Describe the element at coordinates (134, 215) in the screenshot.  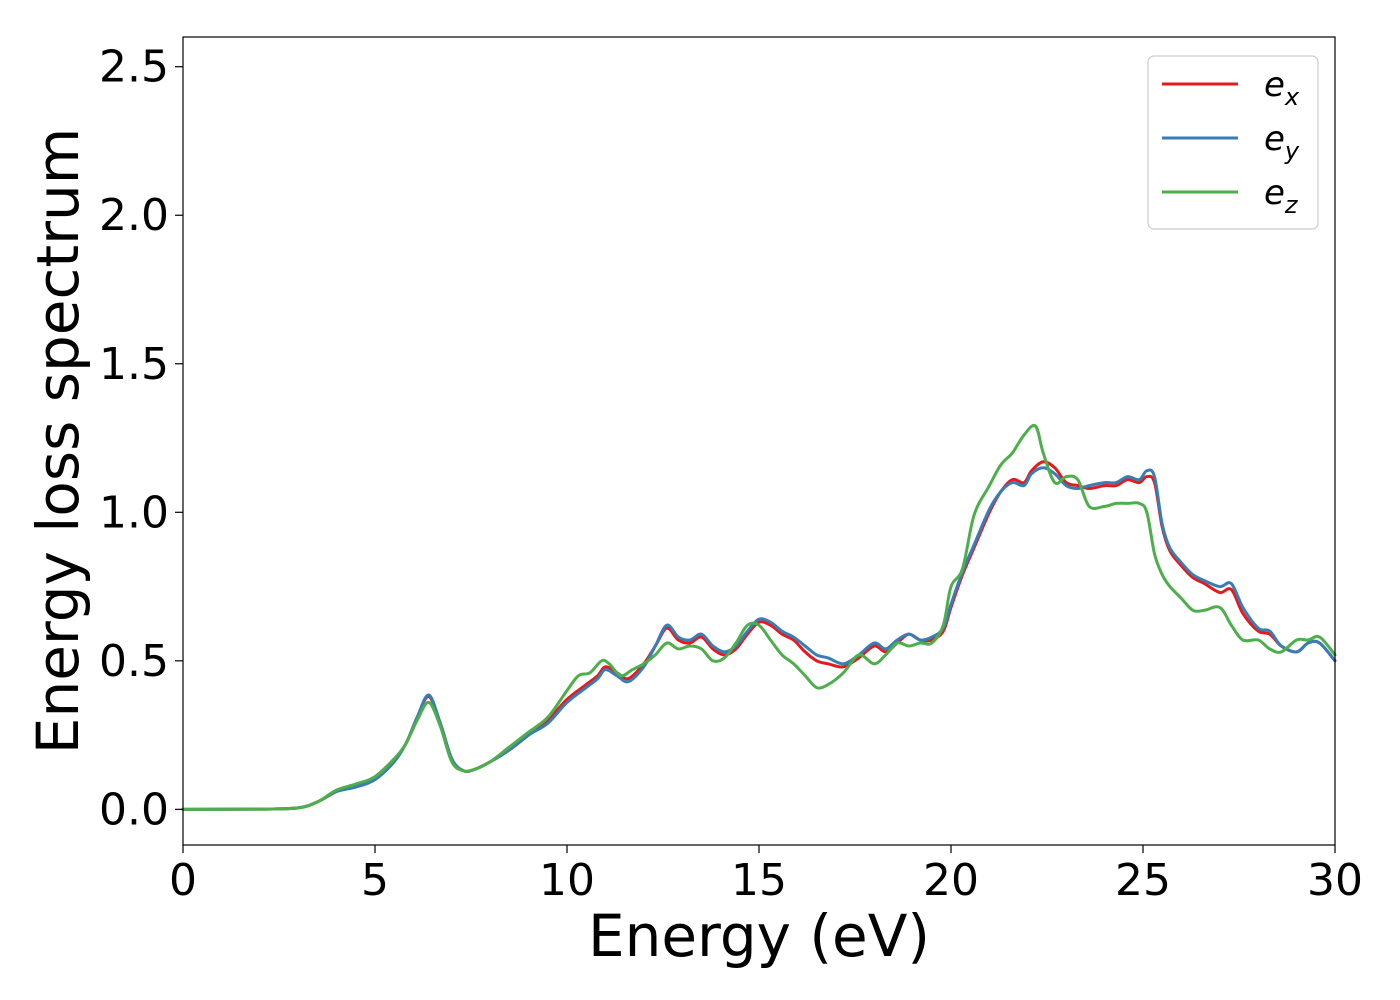
I see `y-tick-label: 2.0` at that location.